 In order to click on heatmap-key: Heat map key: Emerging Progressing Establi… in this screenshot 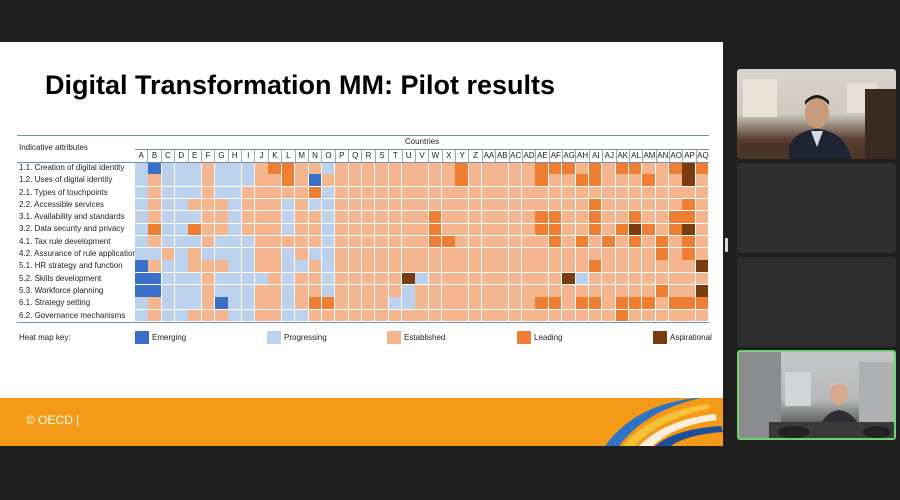, I will do `click(364, 338)`.